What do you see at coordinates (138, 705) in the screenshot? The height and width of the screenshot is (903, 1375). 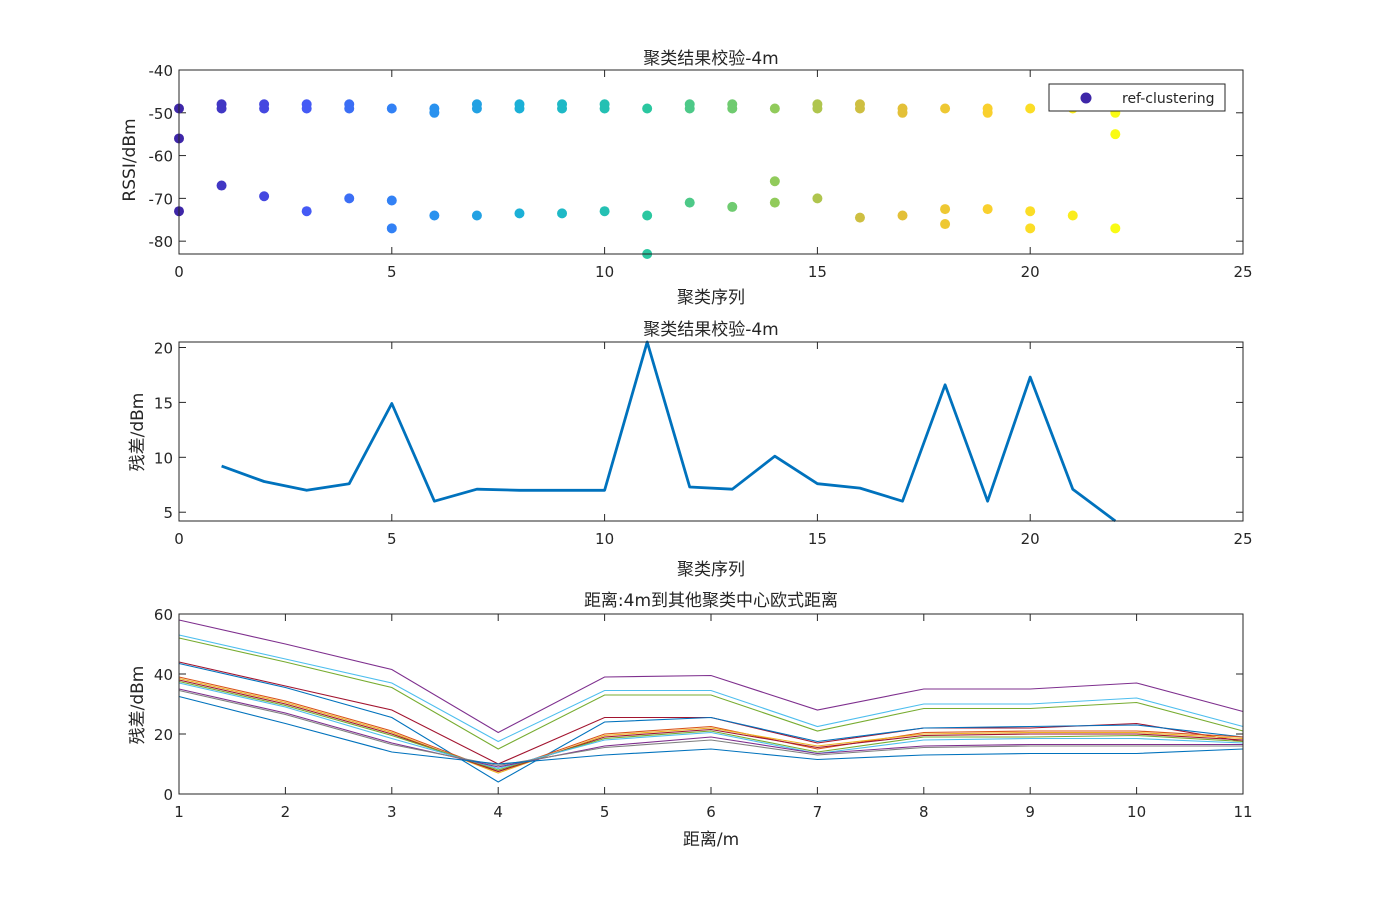 I see `distance-y-label: 残差/dBm` at bounding box center [138, 705].